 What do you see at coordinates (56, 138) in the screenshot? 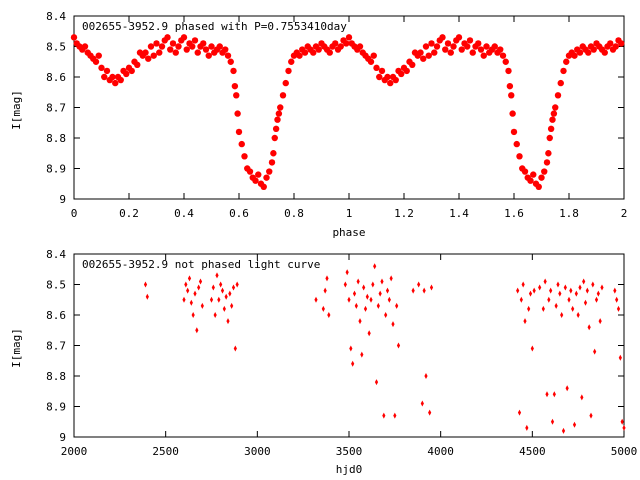
I see `y-tick-label: 8.8` at bounding box center [56, 138].